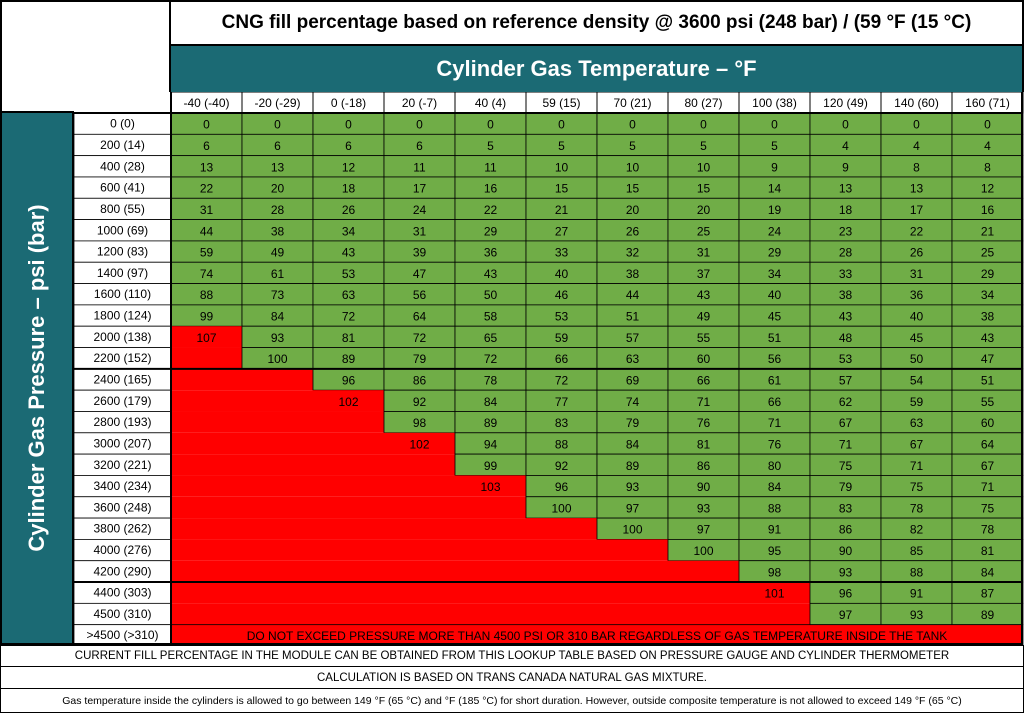 This screenshot has width=1024, height=713. Describe the element at coordinates (704, 530) in the screenshot. I see `fill-value: 97` at that location.